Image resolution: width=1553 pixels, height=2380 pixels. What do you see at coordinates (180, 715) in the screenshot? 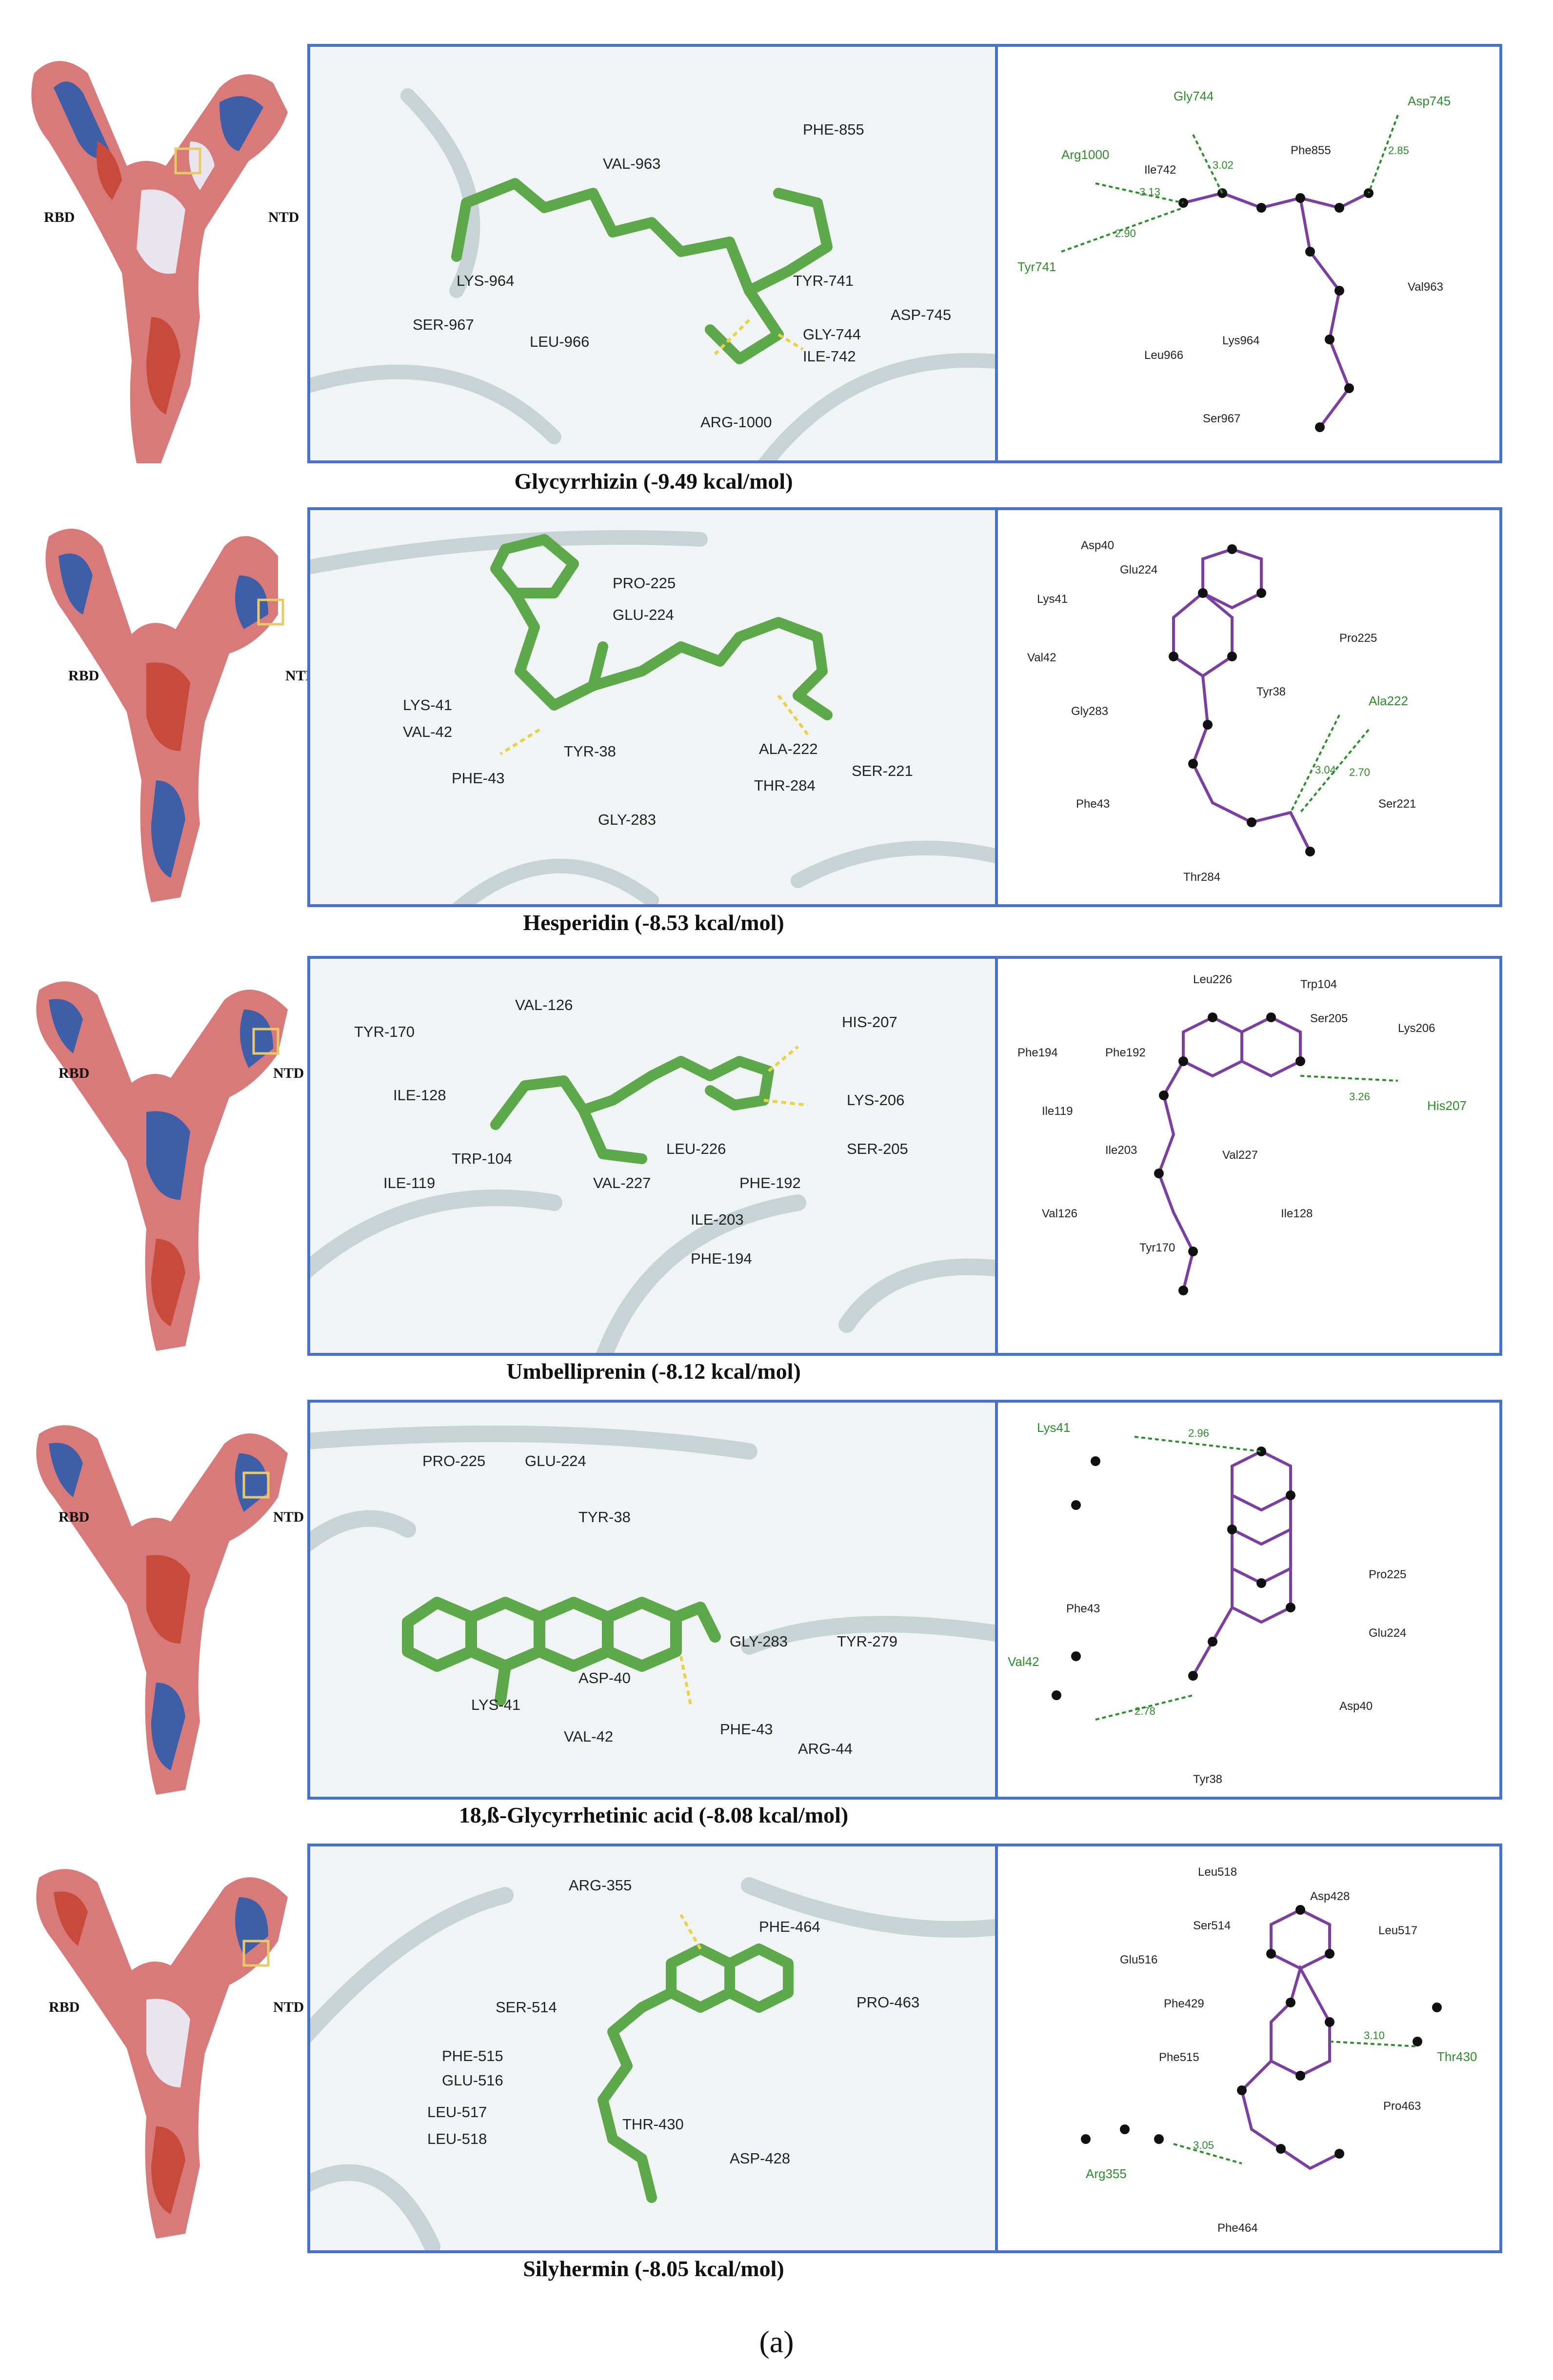
I see `protein-surface-2: RBD NTD` at bounding box center [180, 715].